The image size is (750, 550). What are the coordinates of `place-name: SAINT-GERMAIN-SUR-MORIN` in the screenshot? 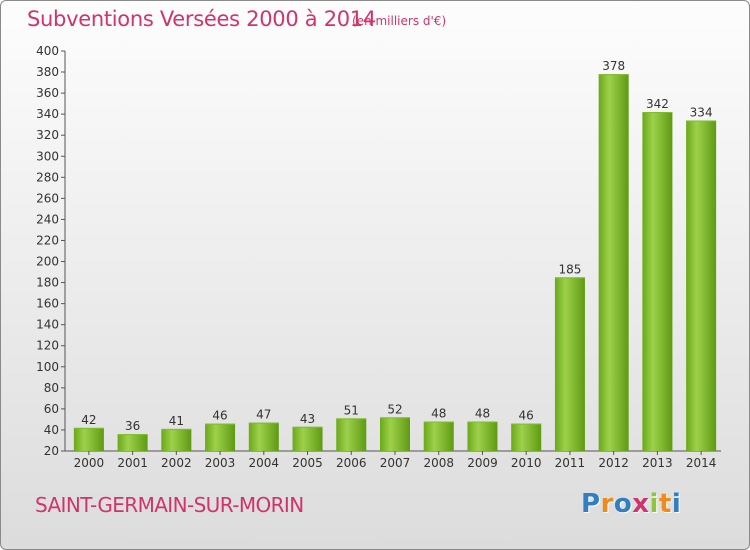 It's located at (169, 505).